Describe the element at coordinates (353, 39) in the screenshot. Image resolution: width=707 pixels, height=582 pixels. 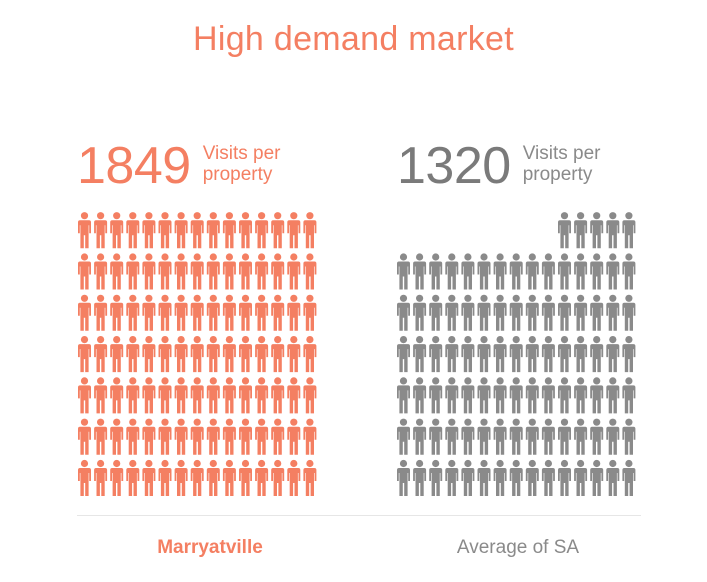
I see `page-title: High demand market` at that location.